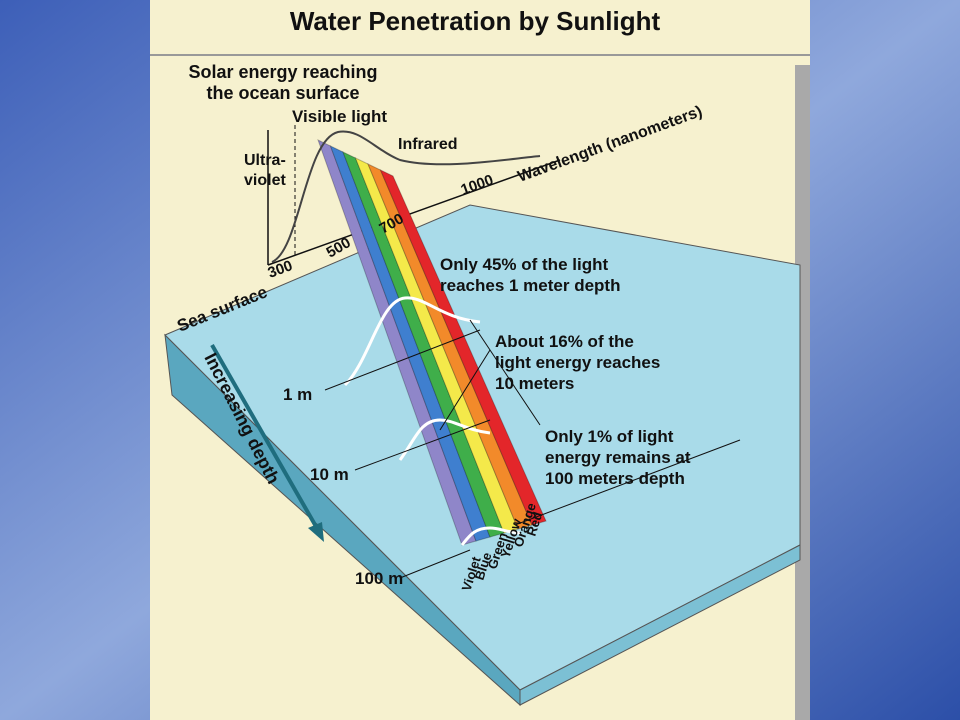 The image size is (960, 720). Describe the element at coordinates (265, 160) in the screenshot. I see `uv-label: Ultra-` at that location.